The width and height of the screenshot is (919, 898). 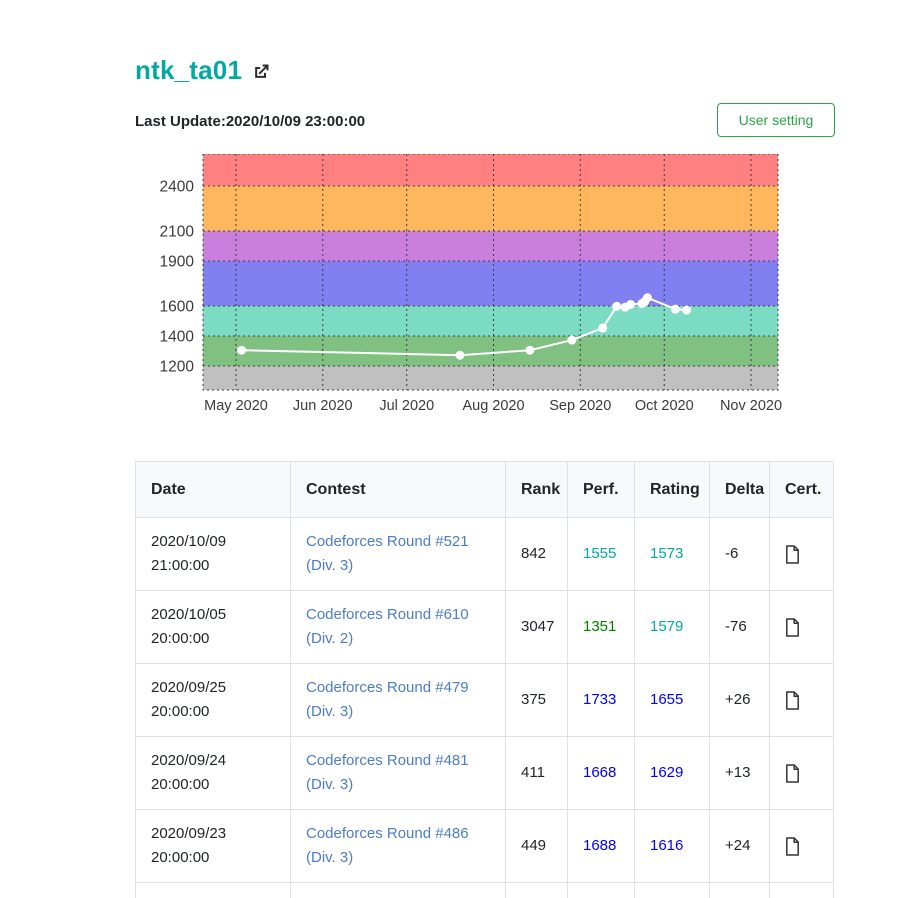 What do you see at coordinates (387, 553) in the screenshot?
I see `contest-link: Codeforces Round #521 (Div. 3)` at bounding box center [387, 553].